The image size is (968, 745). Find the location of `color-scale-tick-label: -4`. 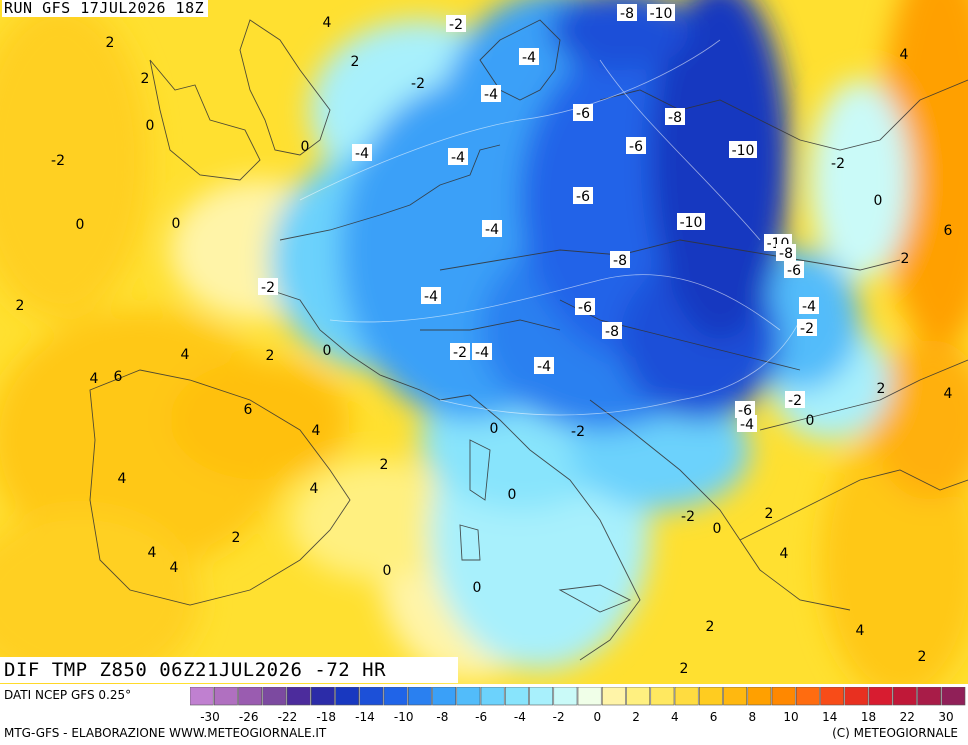

color-scale-tick-label: -4 is located at coordinates (520, 717).